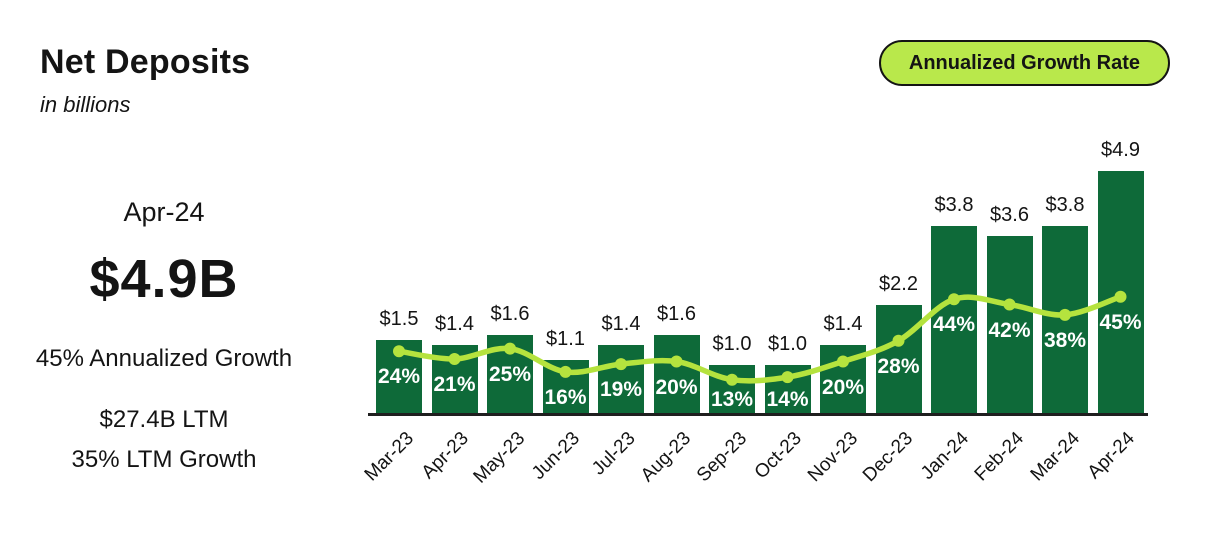  I want to click on x-axis-line, so click(758, 414).